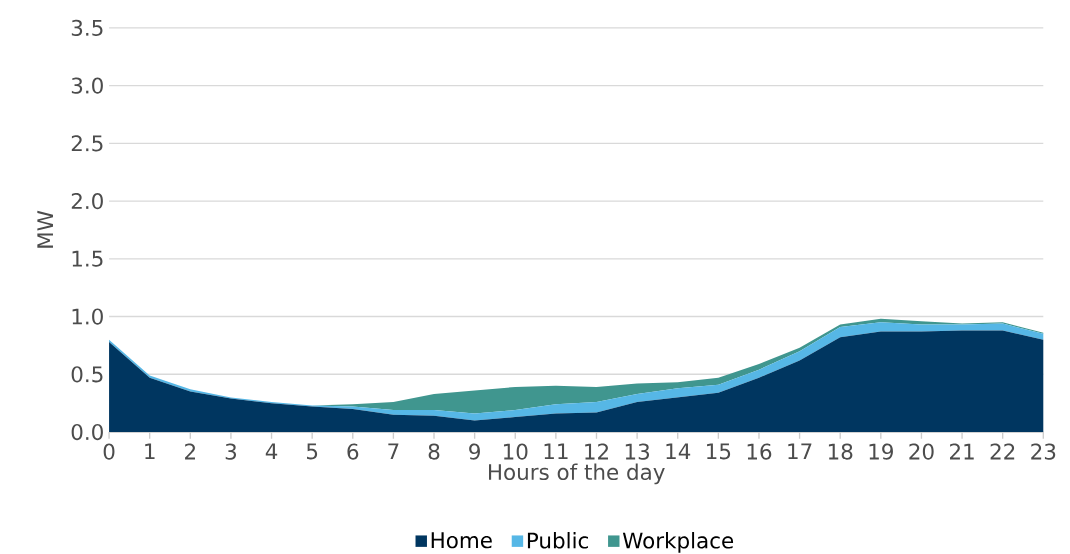  Describe the element at coordinates (45, 229) in the screenshot. I see `y-axis-title: MW` at that location.